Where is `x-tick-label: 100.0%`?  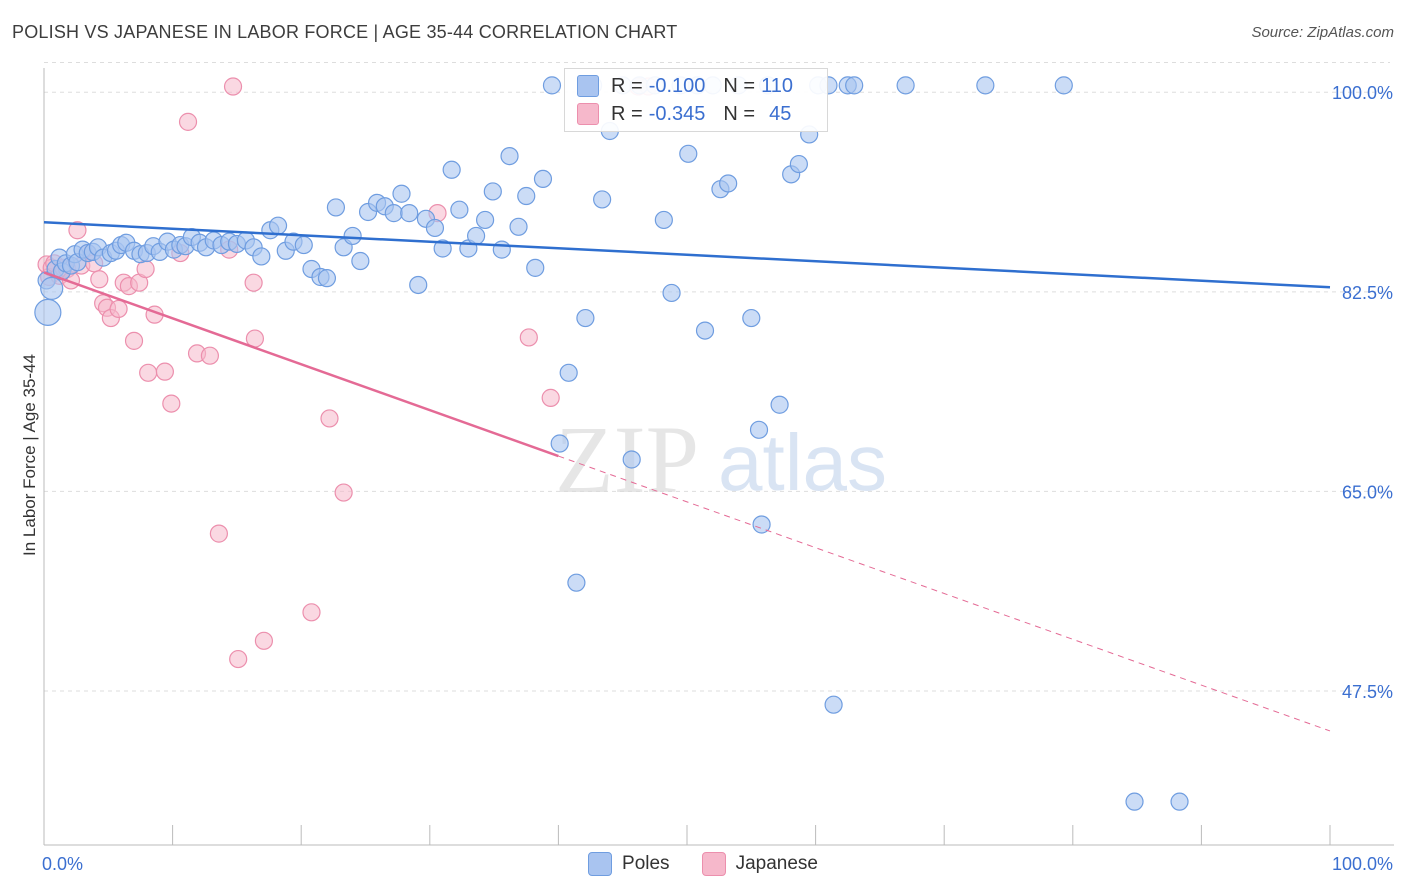
x-tick-label: 100.0% is located at coordinates (1362, 864).